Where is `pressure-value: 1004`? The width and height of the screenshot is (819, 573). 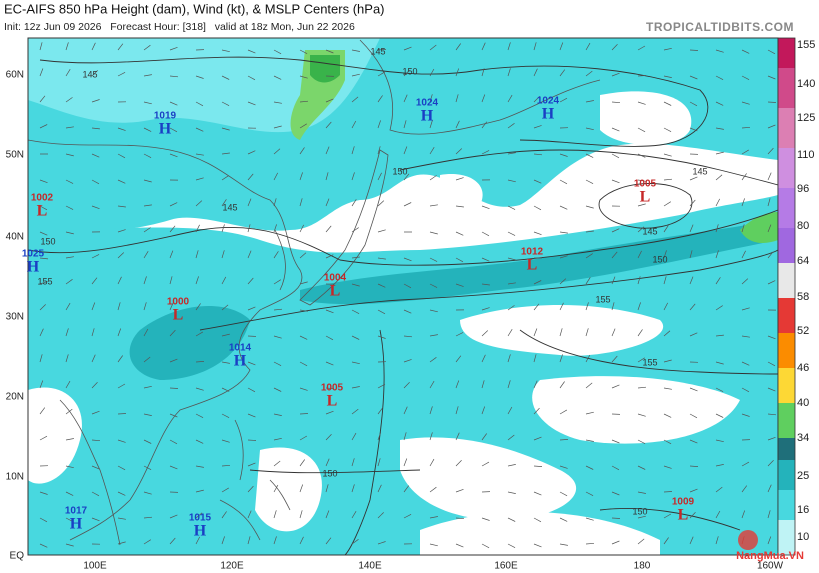 pressure-value: 1004 is located at coordinates (335, 278).